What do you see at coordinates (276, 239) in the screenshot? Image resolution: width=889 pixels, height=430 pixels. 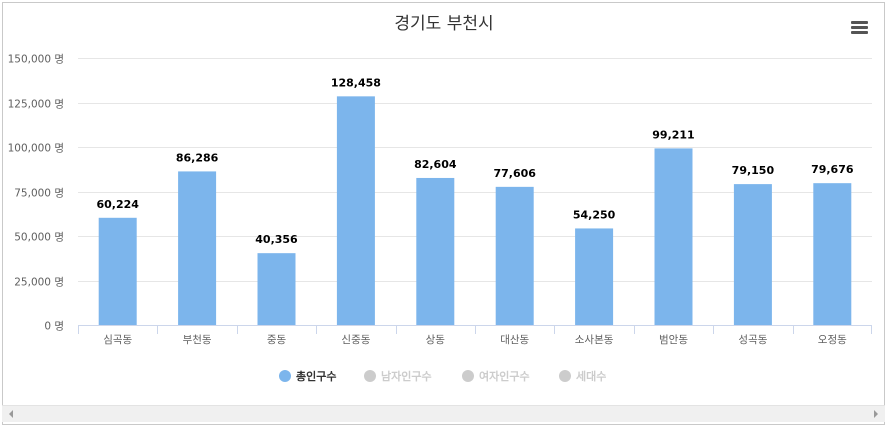 I see `data-label: 40,356` at bounding box center [276, 239].